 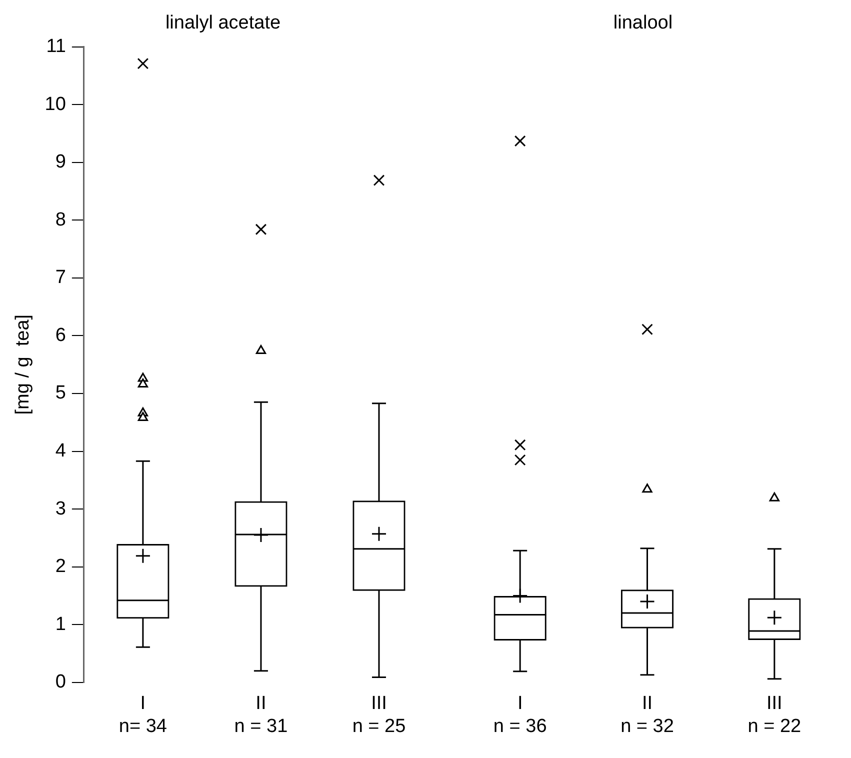 What do you see at coordinates (60, 451) in the screenshot?
I see `y-tick-label: 4` at bounding box center [60, 451].